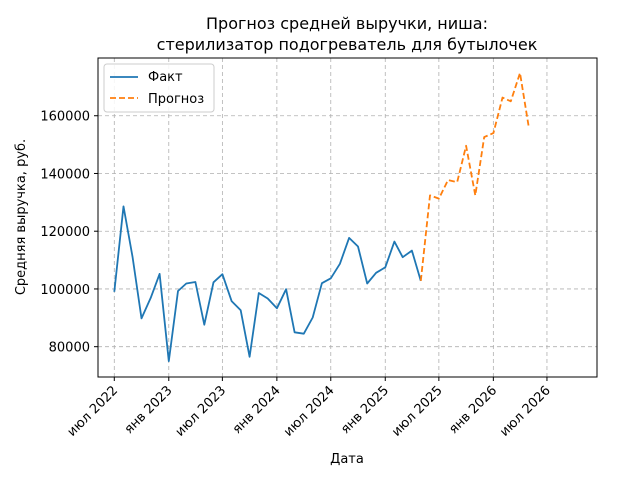 The height and width of the screenshot is (480, 640). What do you see at coordinates (65, 290) in the screenshot?
I see `y-tick-label: 100000` at bounding box center [65, 290].